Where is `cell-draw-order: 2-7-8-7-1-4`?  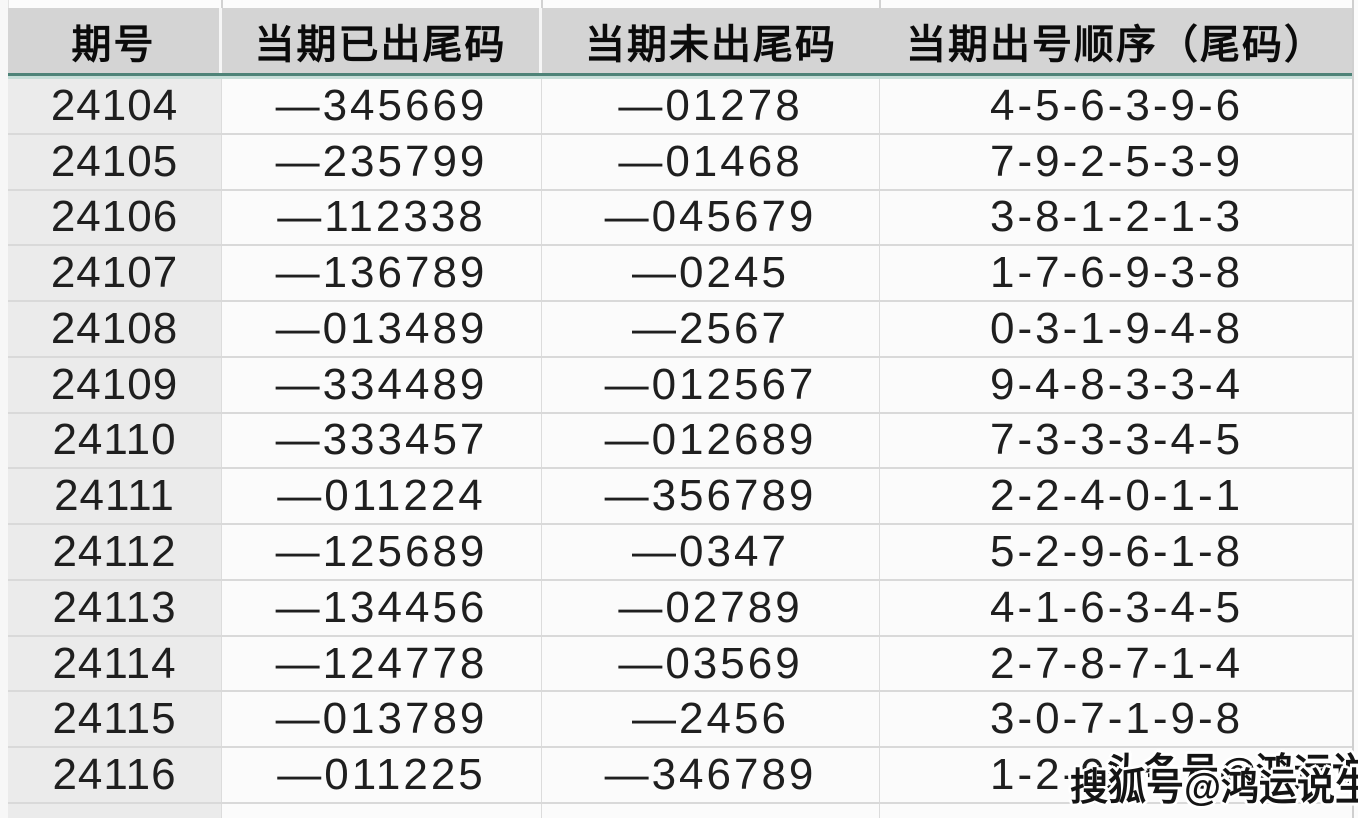 cell-draw-order: 2-7-8-7-1-4 is located at coordinates (1116, 663).